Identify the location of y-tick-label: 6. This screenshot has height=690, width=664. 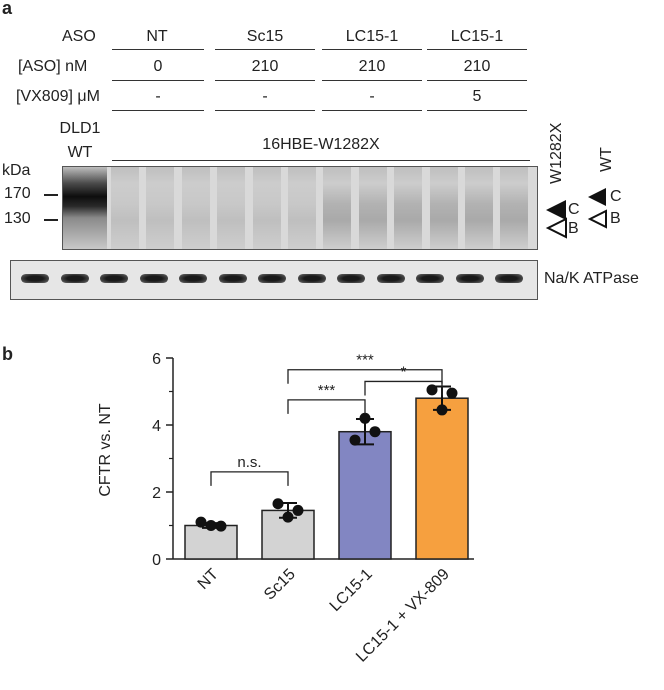
(156, 359).